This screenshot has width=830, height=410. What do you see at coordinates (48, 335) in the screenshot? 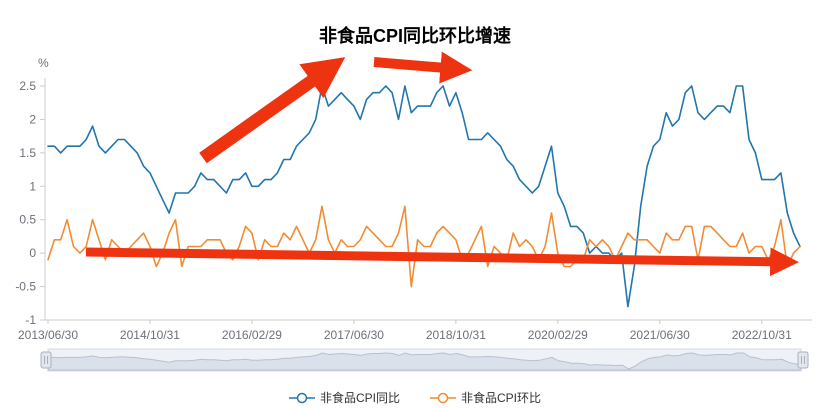
I see `x-axis-tick-label: 2013/06/30` at bounding box center [48, 335].